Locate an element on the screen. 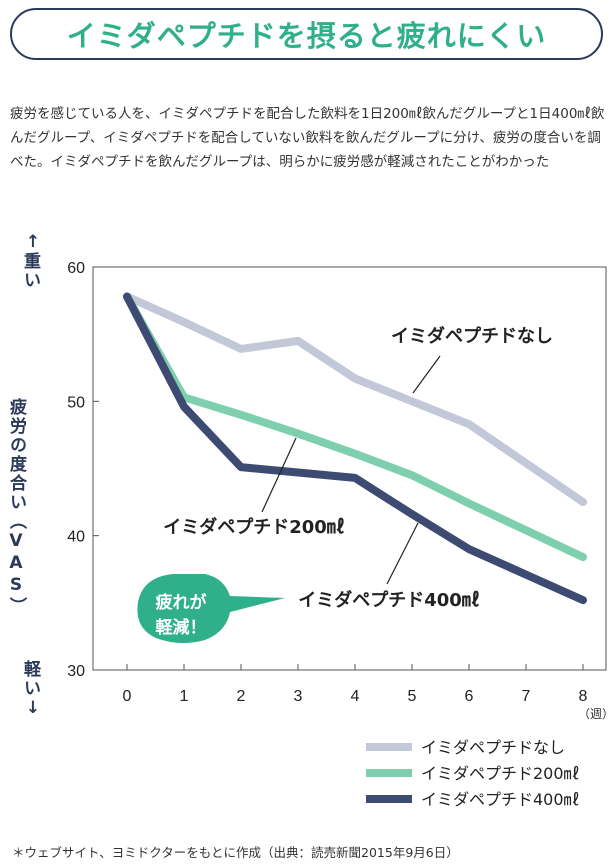 The width and height of the screenshot is (615, 868). series-annotation-3: イミダペプチド400㎖ is located at coordinates (389, 600).